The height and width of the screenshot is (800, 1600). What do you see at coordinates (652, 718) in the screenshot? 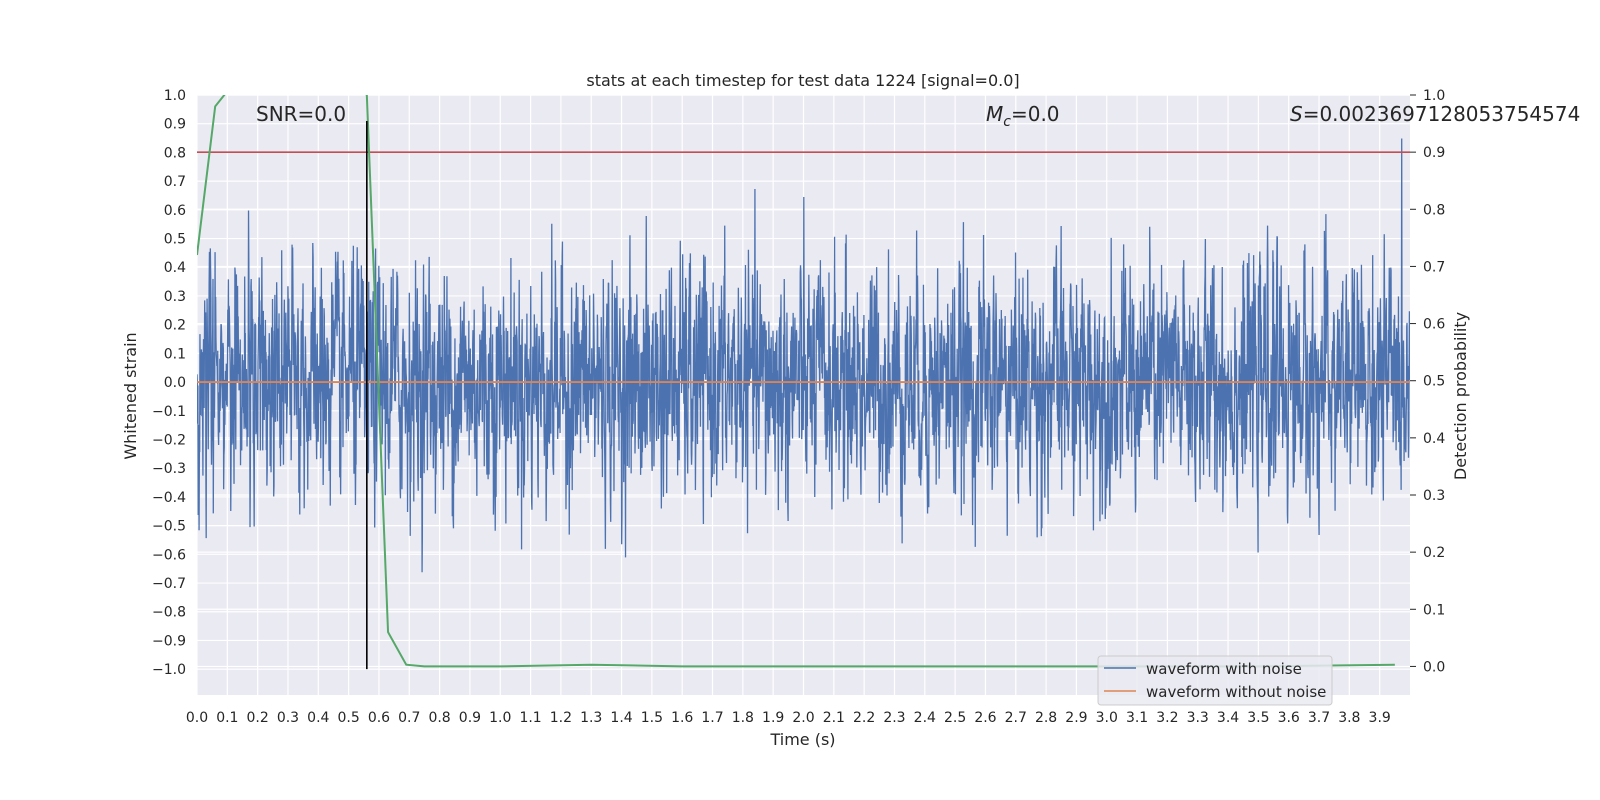
I see `x-tick-label: 1.5` at bounding box center [652, 718].